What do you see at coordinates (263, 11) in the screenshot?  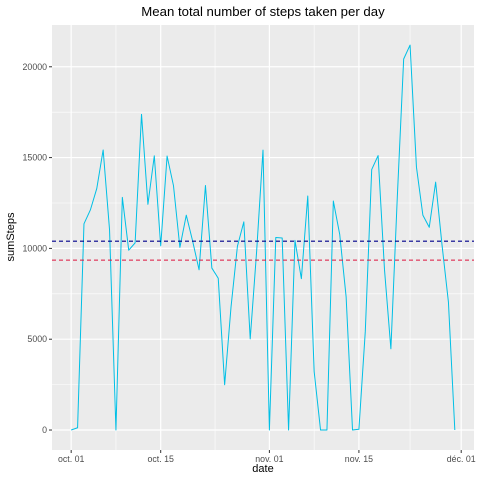 I see `chart-title: Mean total number of steps taken per day` at bounding box center [263, 11].